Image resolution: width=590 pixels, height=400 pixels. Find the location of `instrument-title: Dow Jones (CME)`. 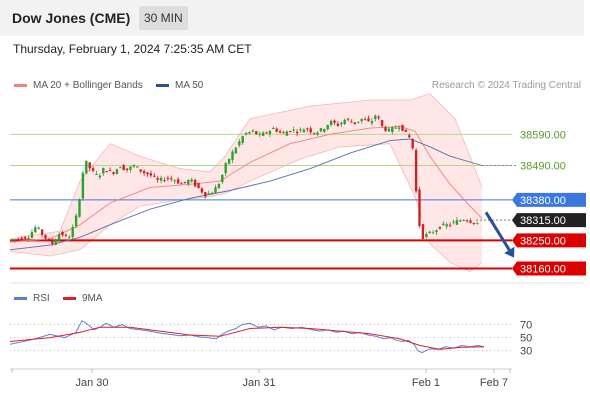

instrument-title: Dow Jones (CME) is located at coordinates (71, 18).